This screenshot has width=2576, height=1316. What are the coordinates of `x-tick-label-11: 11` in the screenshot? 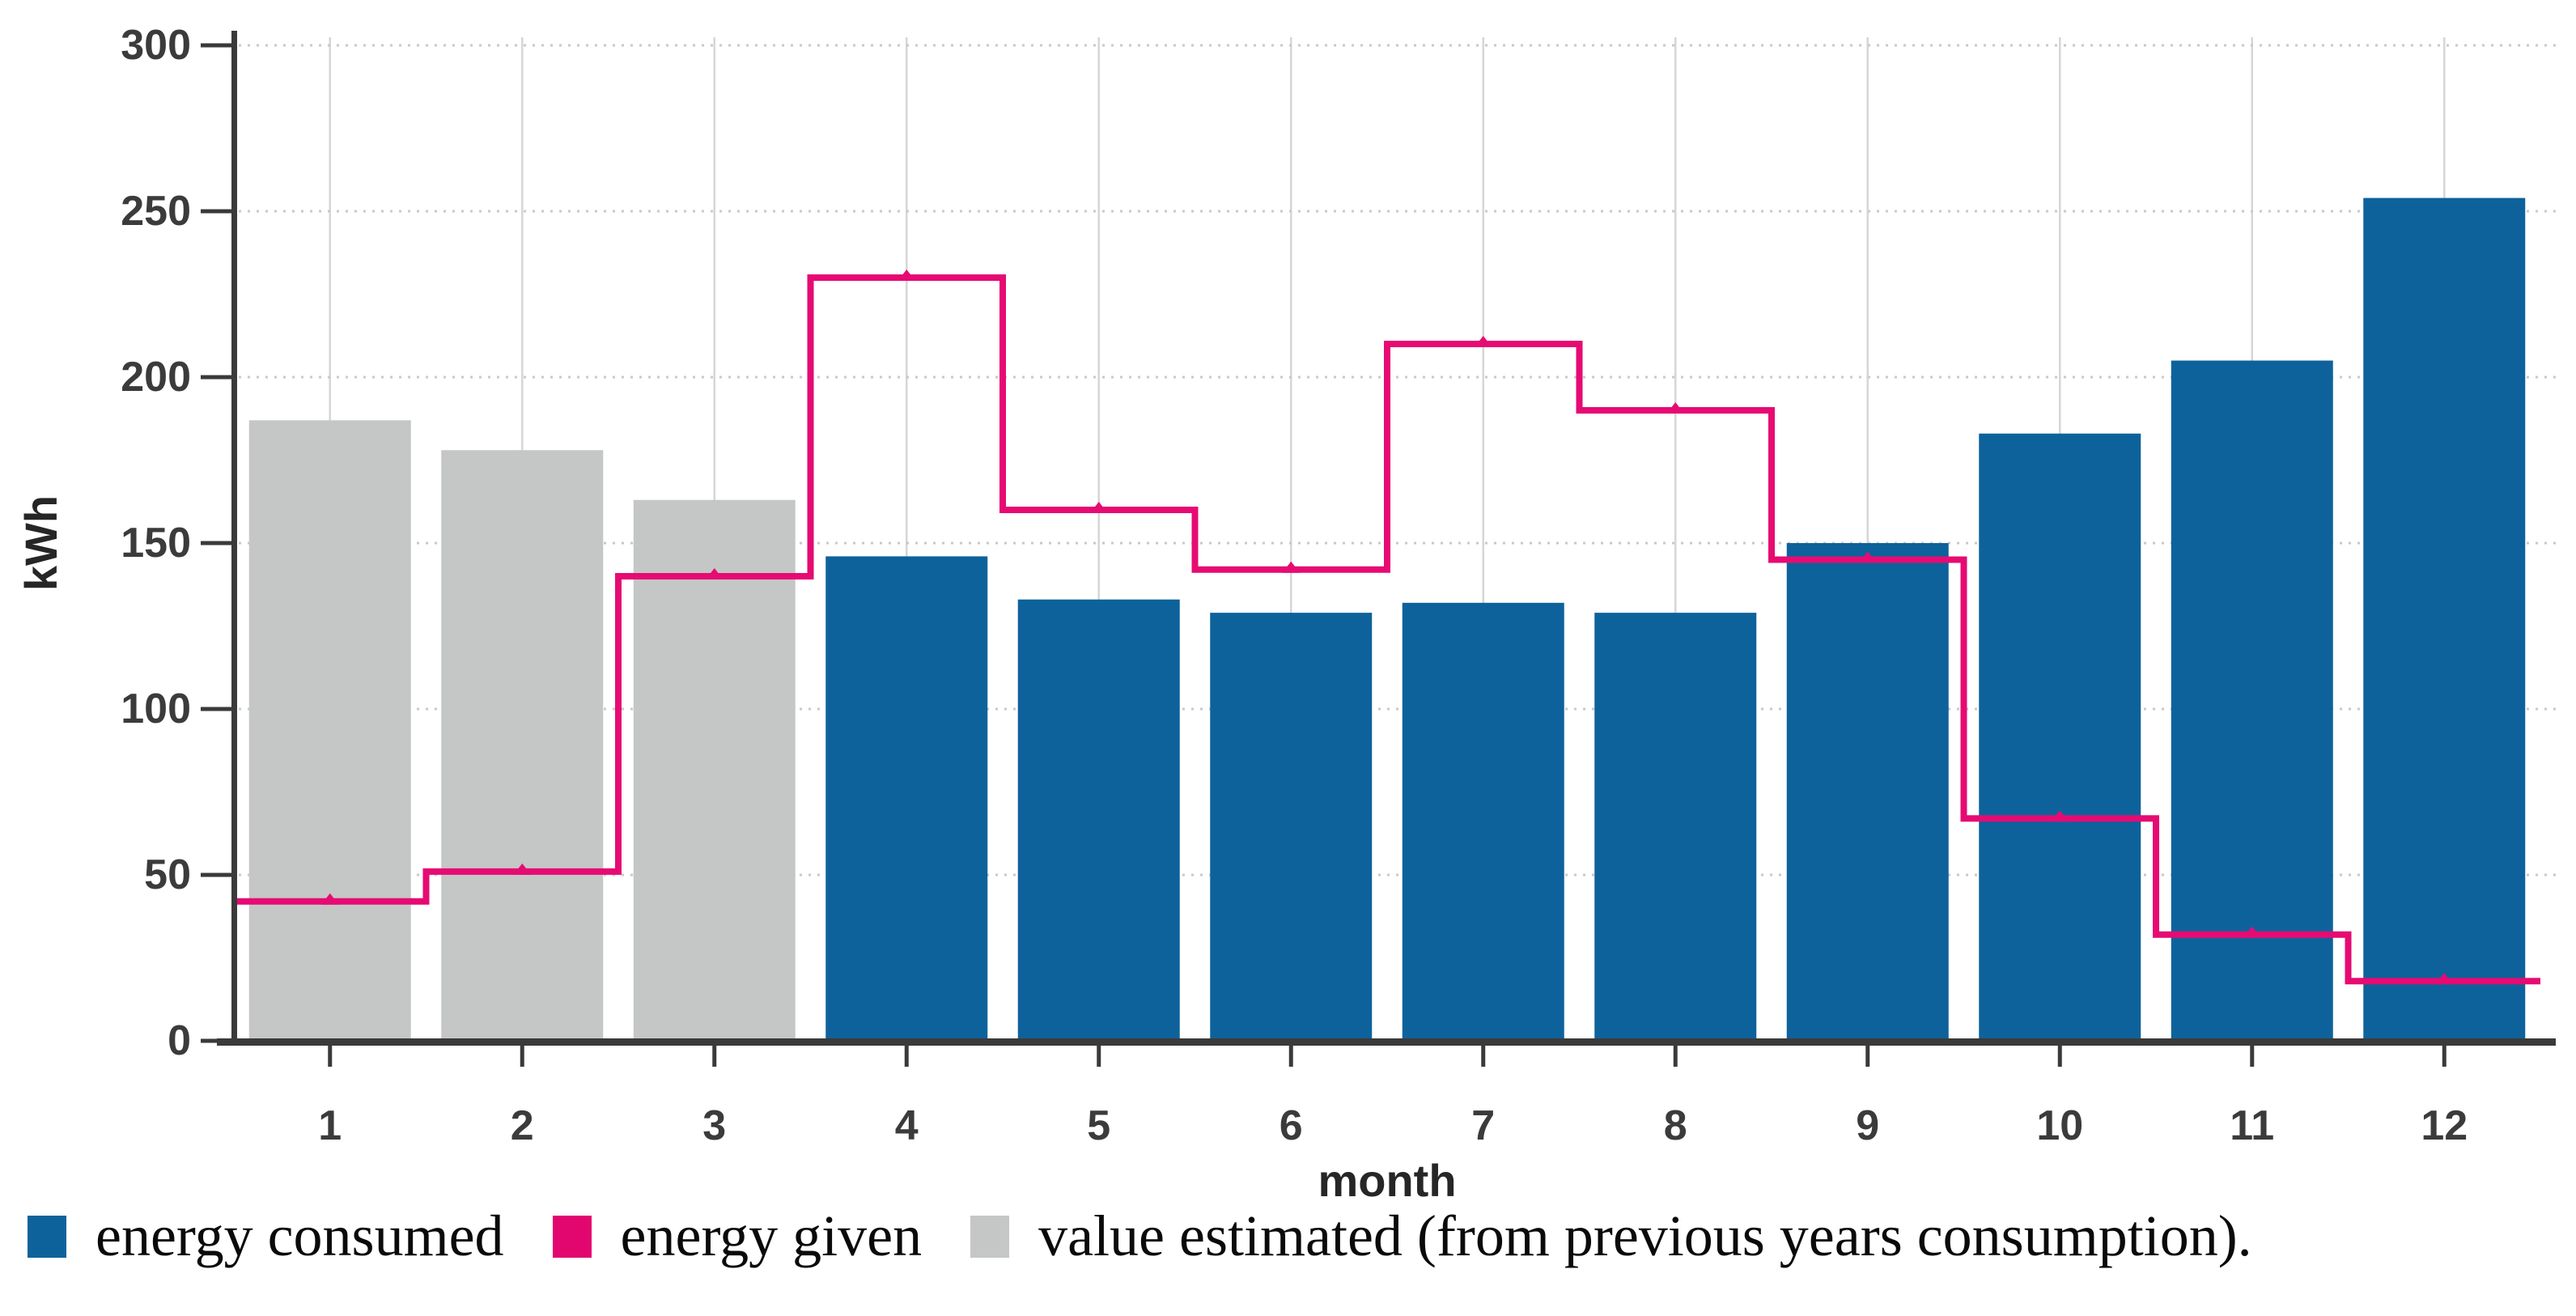 It's located at (2252, 1125).